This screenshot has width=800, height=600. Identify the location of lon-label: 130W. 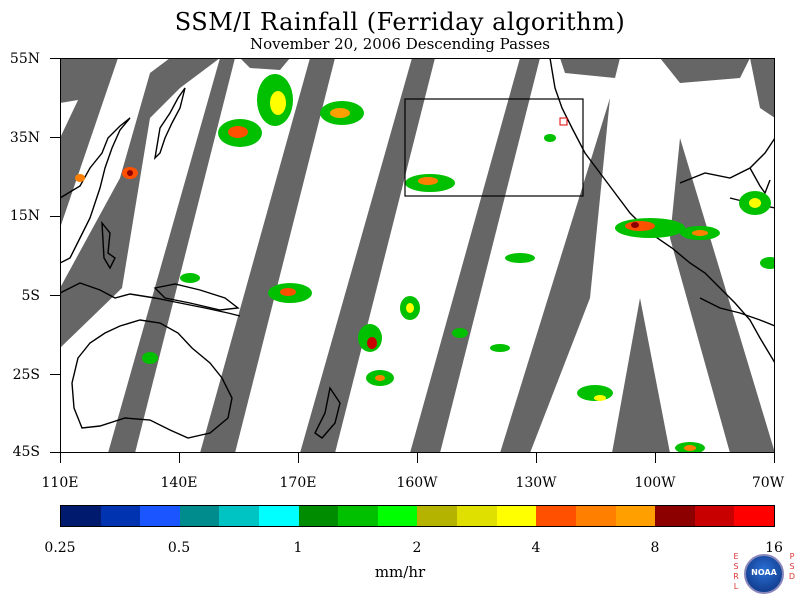
(536, 483).